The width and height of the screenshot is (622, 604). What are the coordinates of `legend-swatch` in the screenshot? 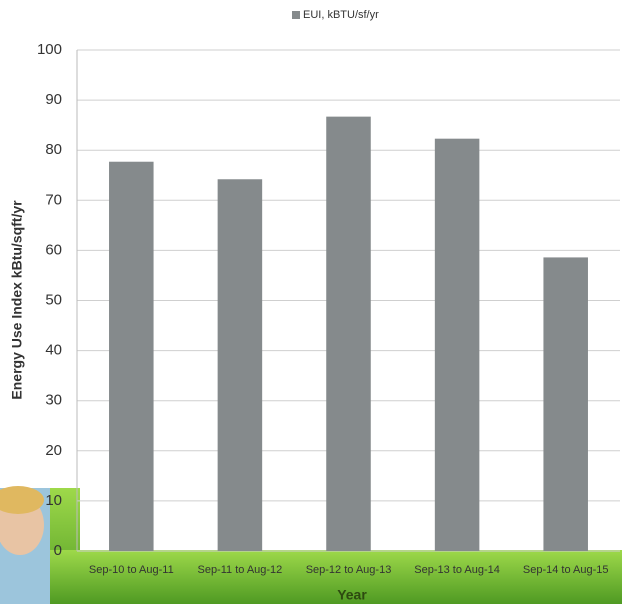 It's located at (296, 15).